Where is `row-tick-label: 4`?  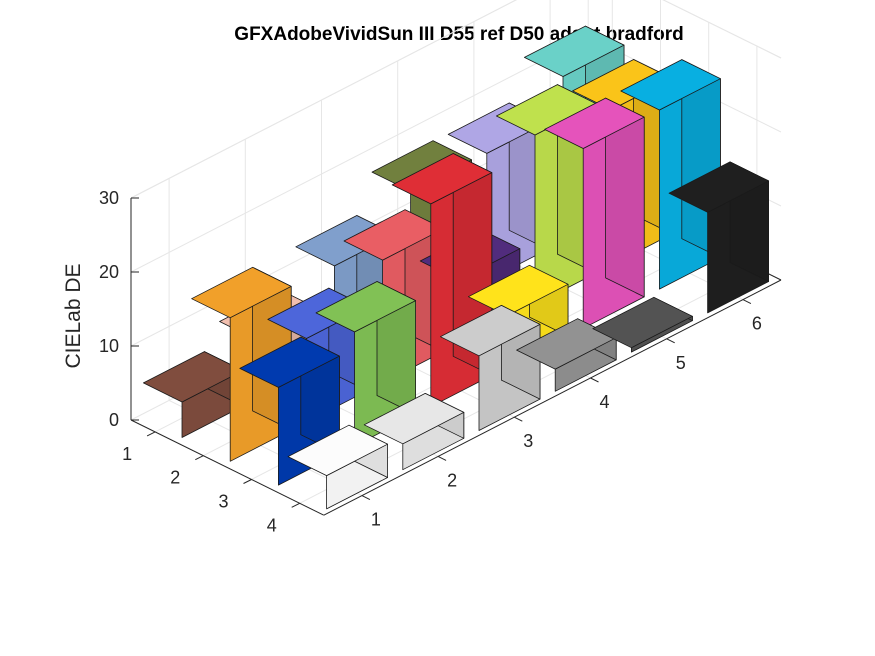
row-tick-label: 4 is located at coordinates (272, 525).